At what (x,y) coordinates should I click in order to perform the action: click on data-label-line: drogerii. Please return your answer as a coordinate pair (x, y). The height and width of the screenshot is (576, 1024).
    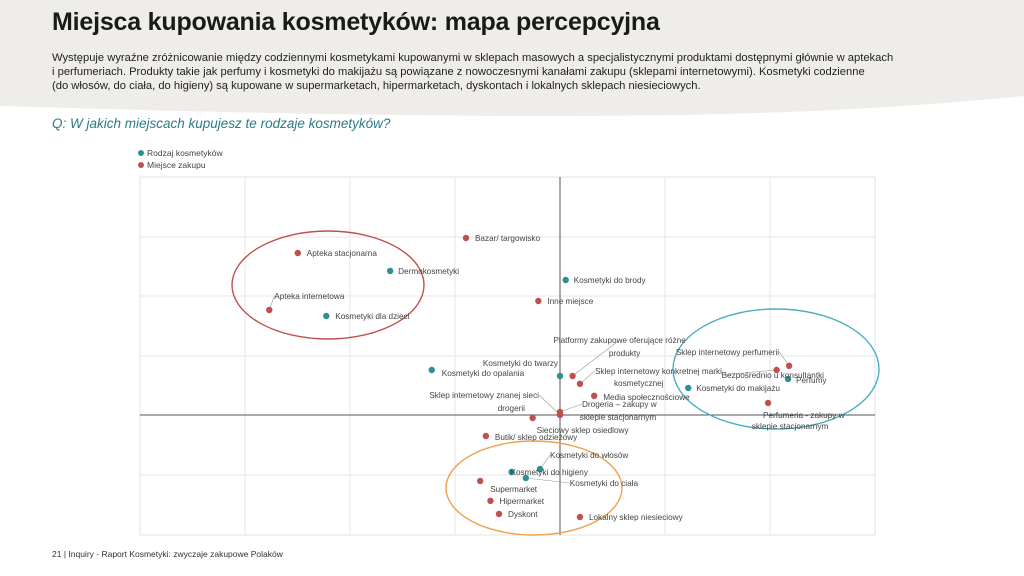
    Looking at the image, I should click on (511, 408).